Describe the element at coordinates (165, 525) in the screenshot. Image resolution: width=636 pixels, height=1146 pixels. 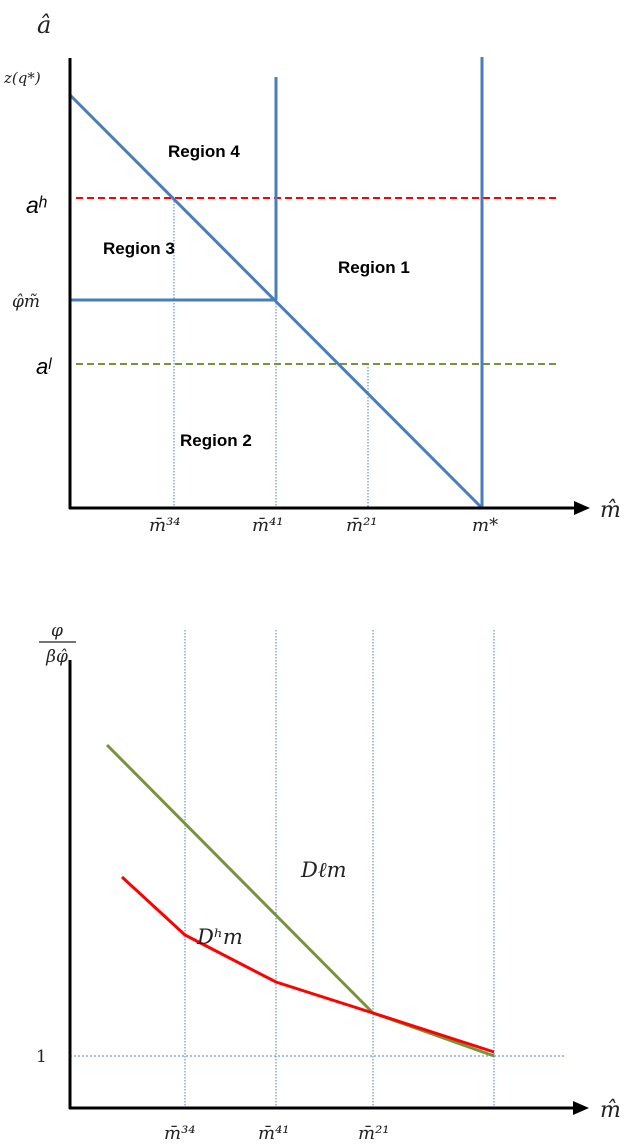
I see `x-tick-m34: m̄³⁴` at that location.